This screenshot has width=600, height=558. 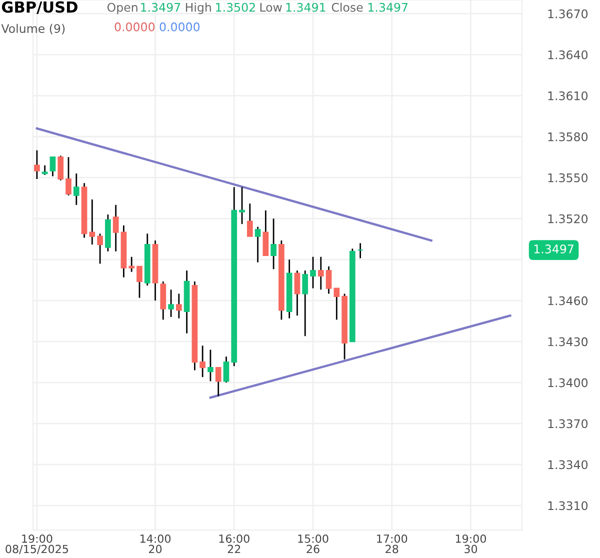 I want to click on annotation: Volume (9), so click(x=33, y=29).